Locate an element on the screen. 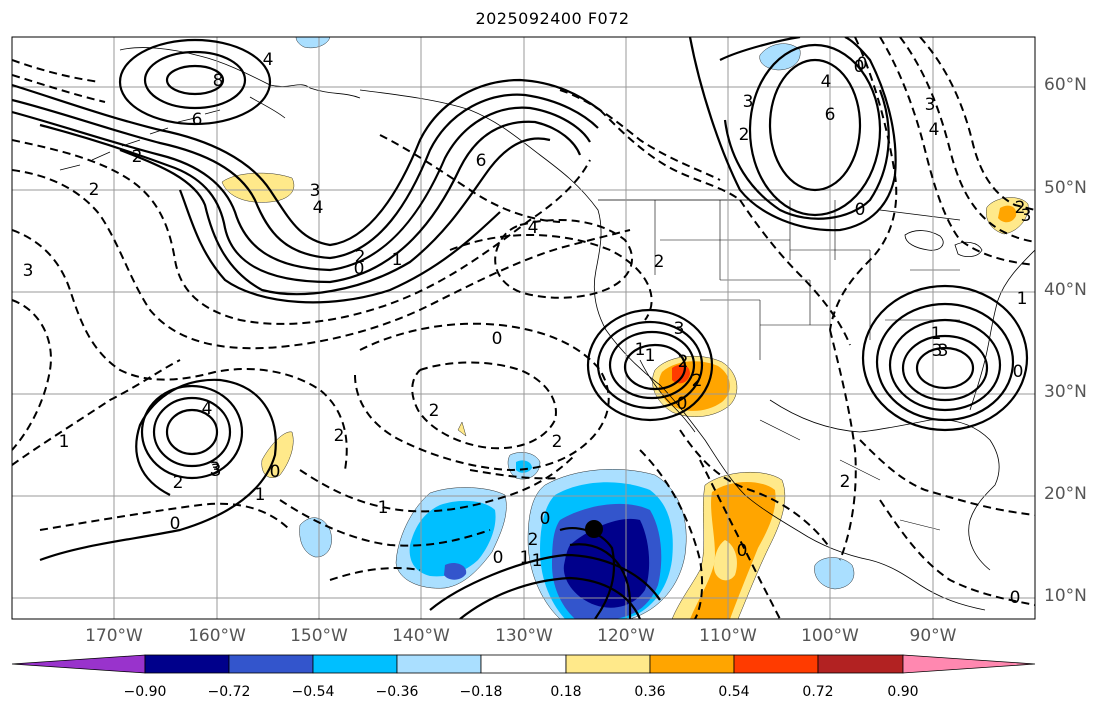 This screenshot has width=1105, height=712. colorbar-tick-label: 0.90 is located at coordinates (903, 692).